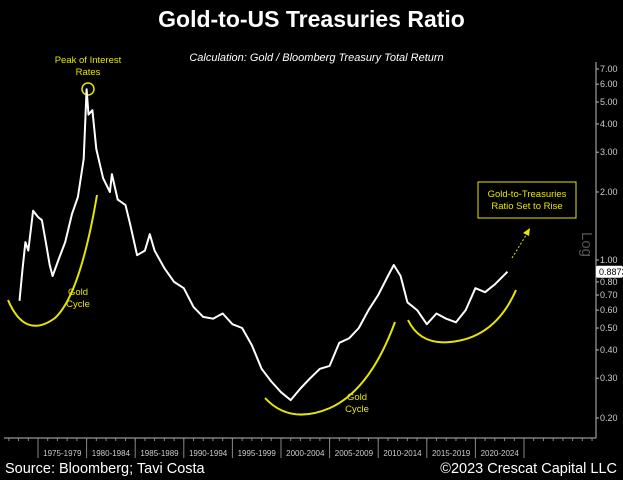 The image size is (623, 480). What do you see at coordinates (609, 418) in the screenshot?
I see `y-tick-label: 0.20` at bounding box center [609, 418].